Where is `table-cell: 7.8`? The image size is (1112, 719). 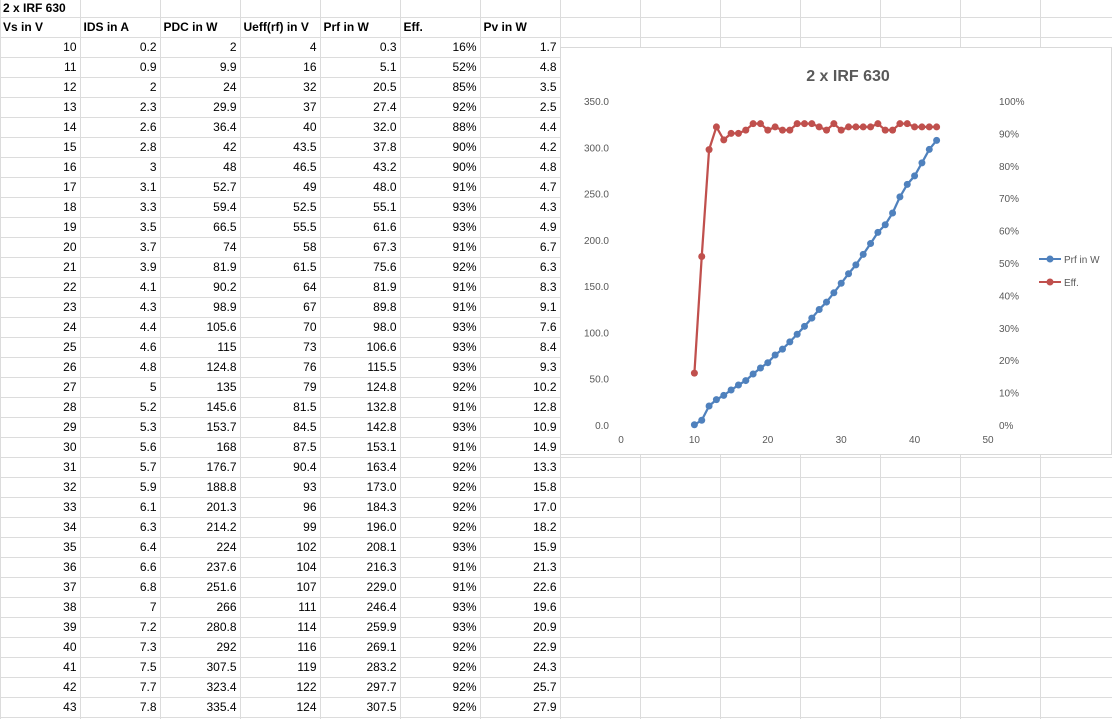
table-cell: 7.8 is located at coordinates (120, 707).